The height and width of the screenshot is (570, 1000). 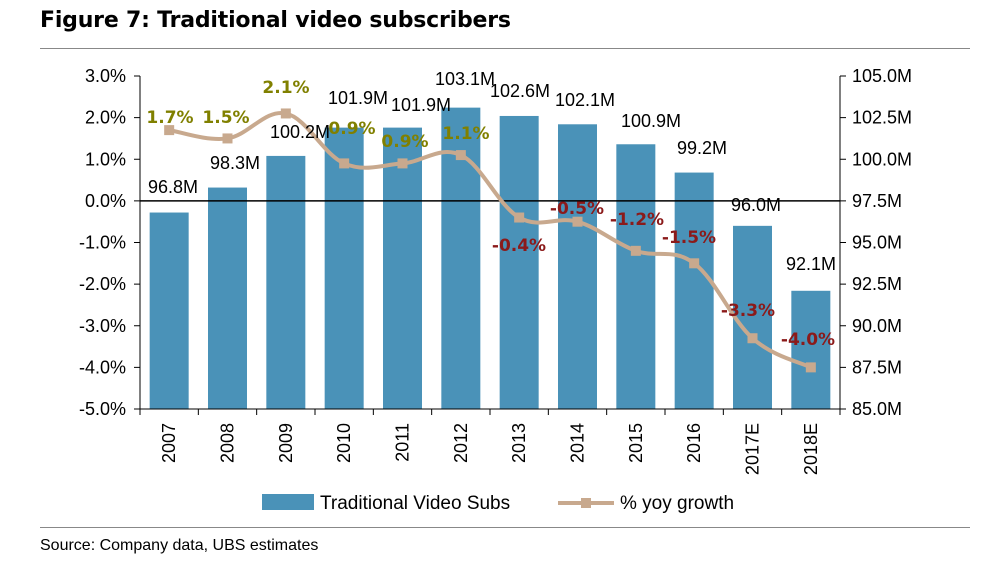 I want to click on growth-value-label: -4.0%, so click(x=808, y=340).